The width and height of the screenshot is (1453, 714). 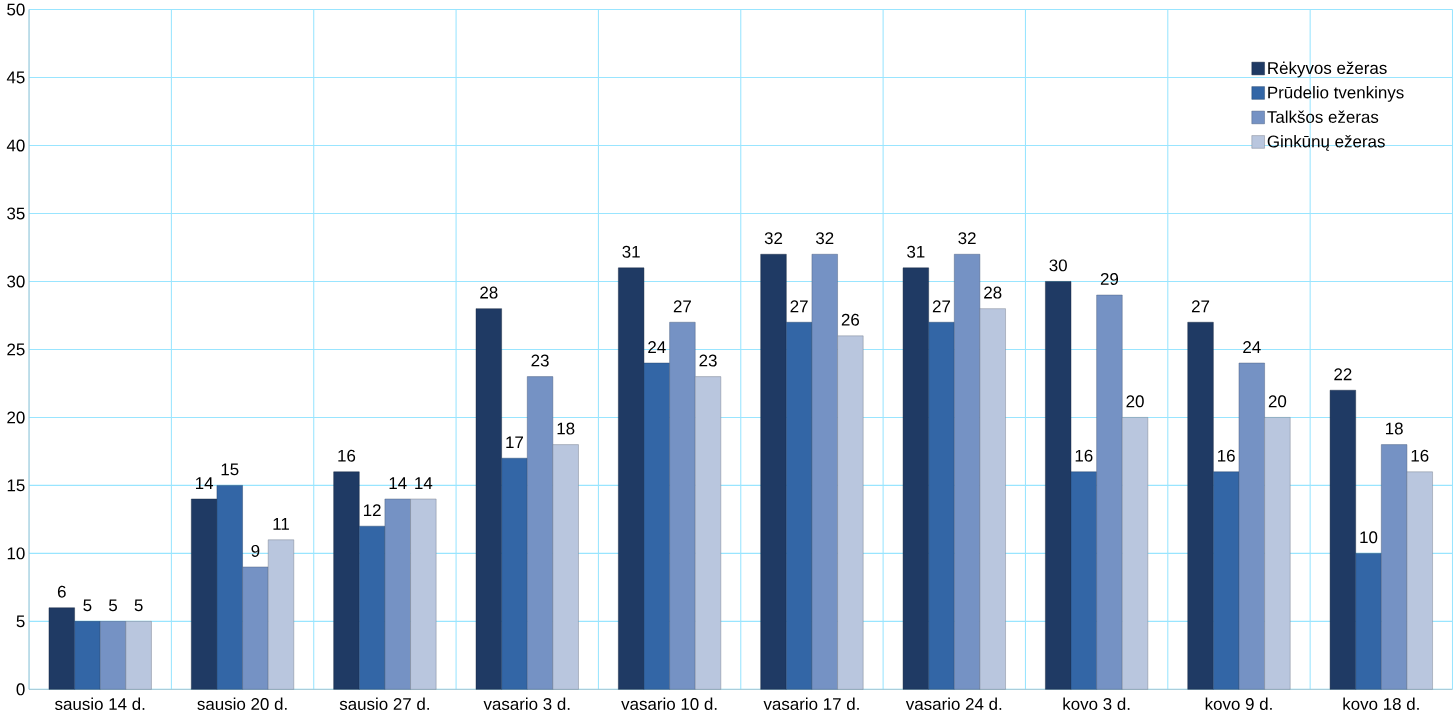 What do you see at coordinates (1323, 117) in the screenshot?
I see `legend-label: Talkšos ežeras` at bounding box center [1323, 117].